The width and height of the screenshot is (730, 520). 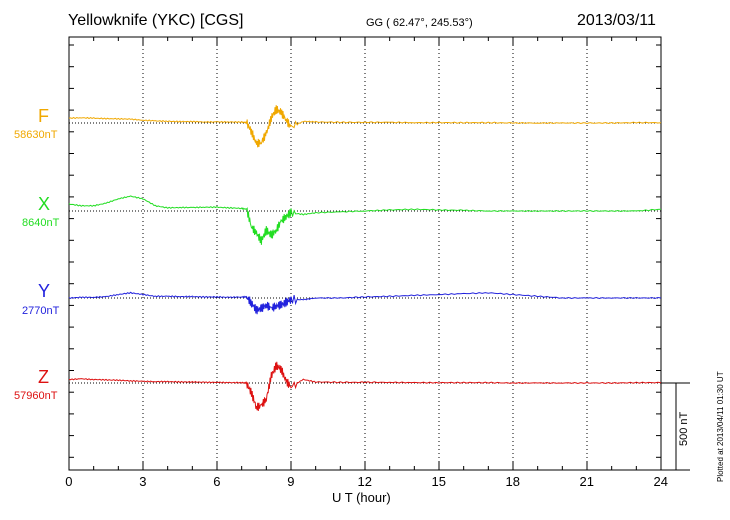 I want to click on plotted-timestamp: Plotted at 2013/04/11 01:30 UT, so click(x=720, y=426).